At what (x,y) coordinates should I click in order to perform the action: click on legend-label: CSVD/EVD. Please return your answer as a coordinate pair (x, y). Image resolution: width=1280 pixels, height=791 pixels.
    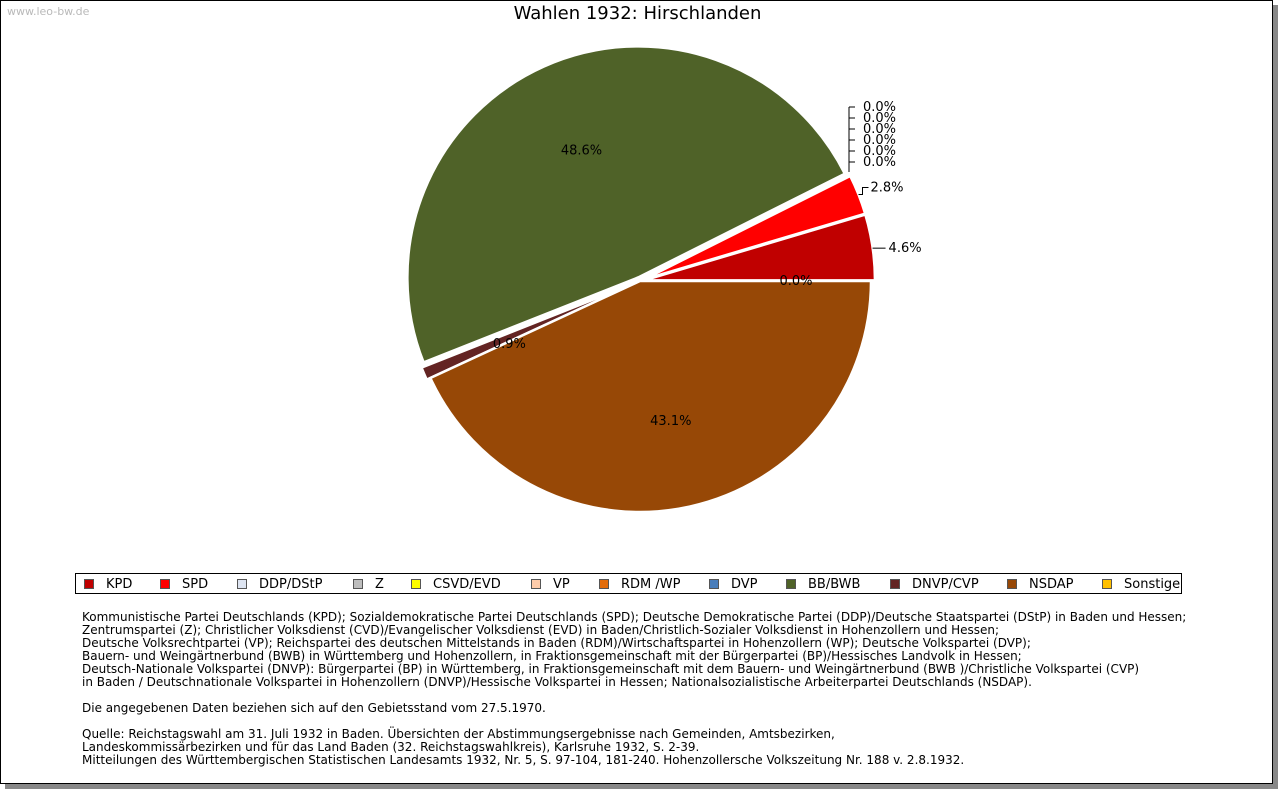
    Looking at the image, I should click on (467, 584).